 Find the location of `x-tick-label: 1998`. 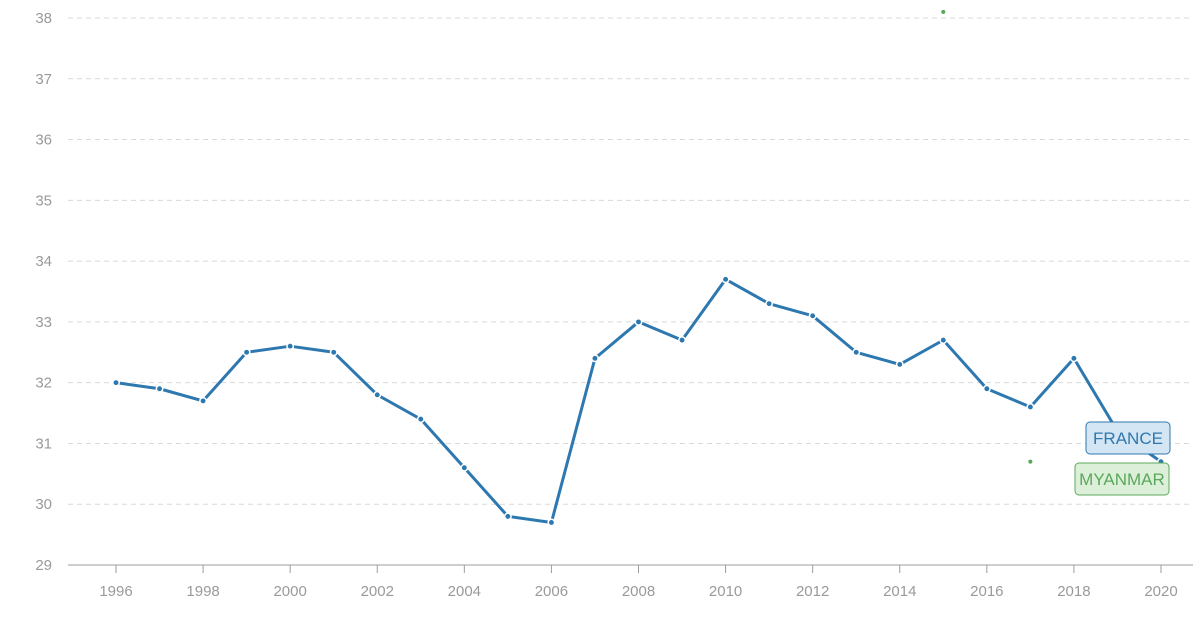

x-tick-label: 1998 is located at coordinates (202, 591).